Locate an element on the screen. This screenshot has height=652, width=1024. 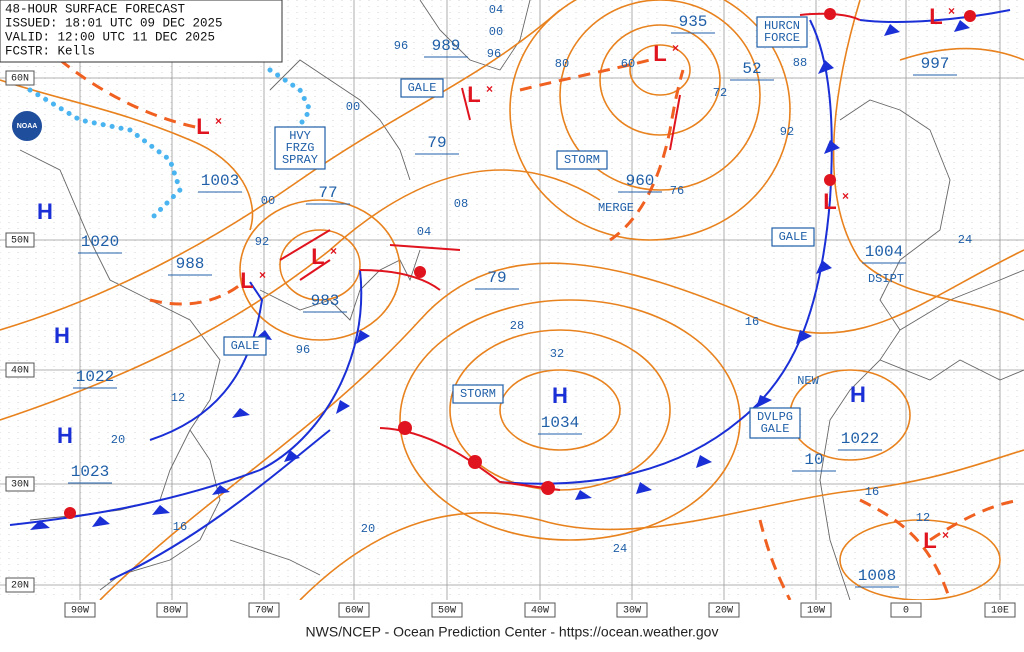
lon-label: 80W is located at coordinates (172, 611).